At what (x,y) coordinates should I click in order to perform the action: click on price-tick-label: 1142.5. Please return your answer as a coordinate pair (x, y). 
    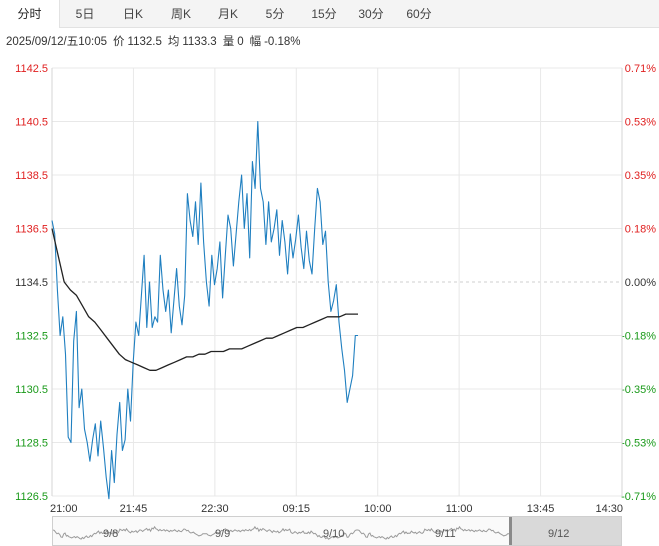
    Looking at the image, I should click on (31, 69).